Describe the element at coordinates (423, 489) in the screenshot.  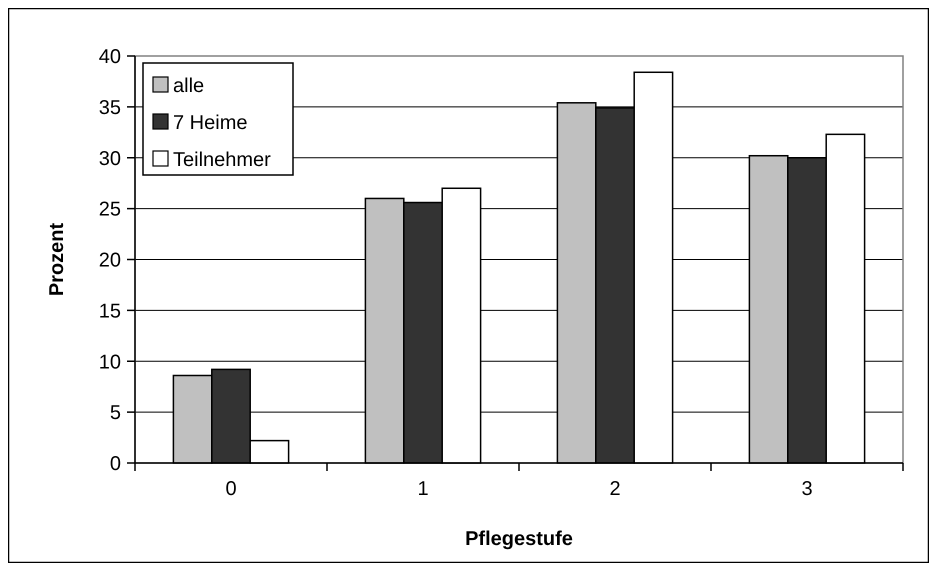
I see `x-tick-label: 1` at that location.